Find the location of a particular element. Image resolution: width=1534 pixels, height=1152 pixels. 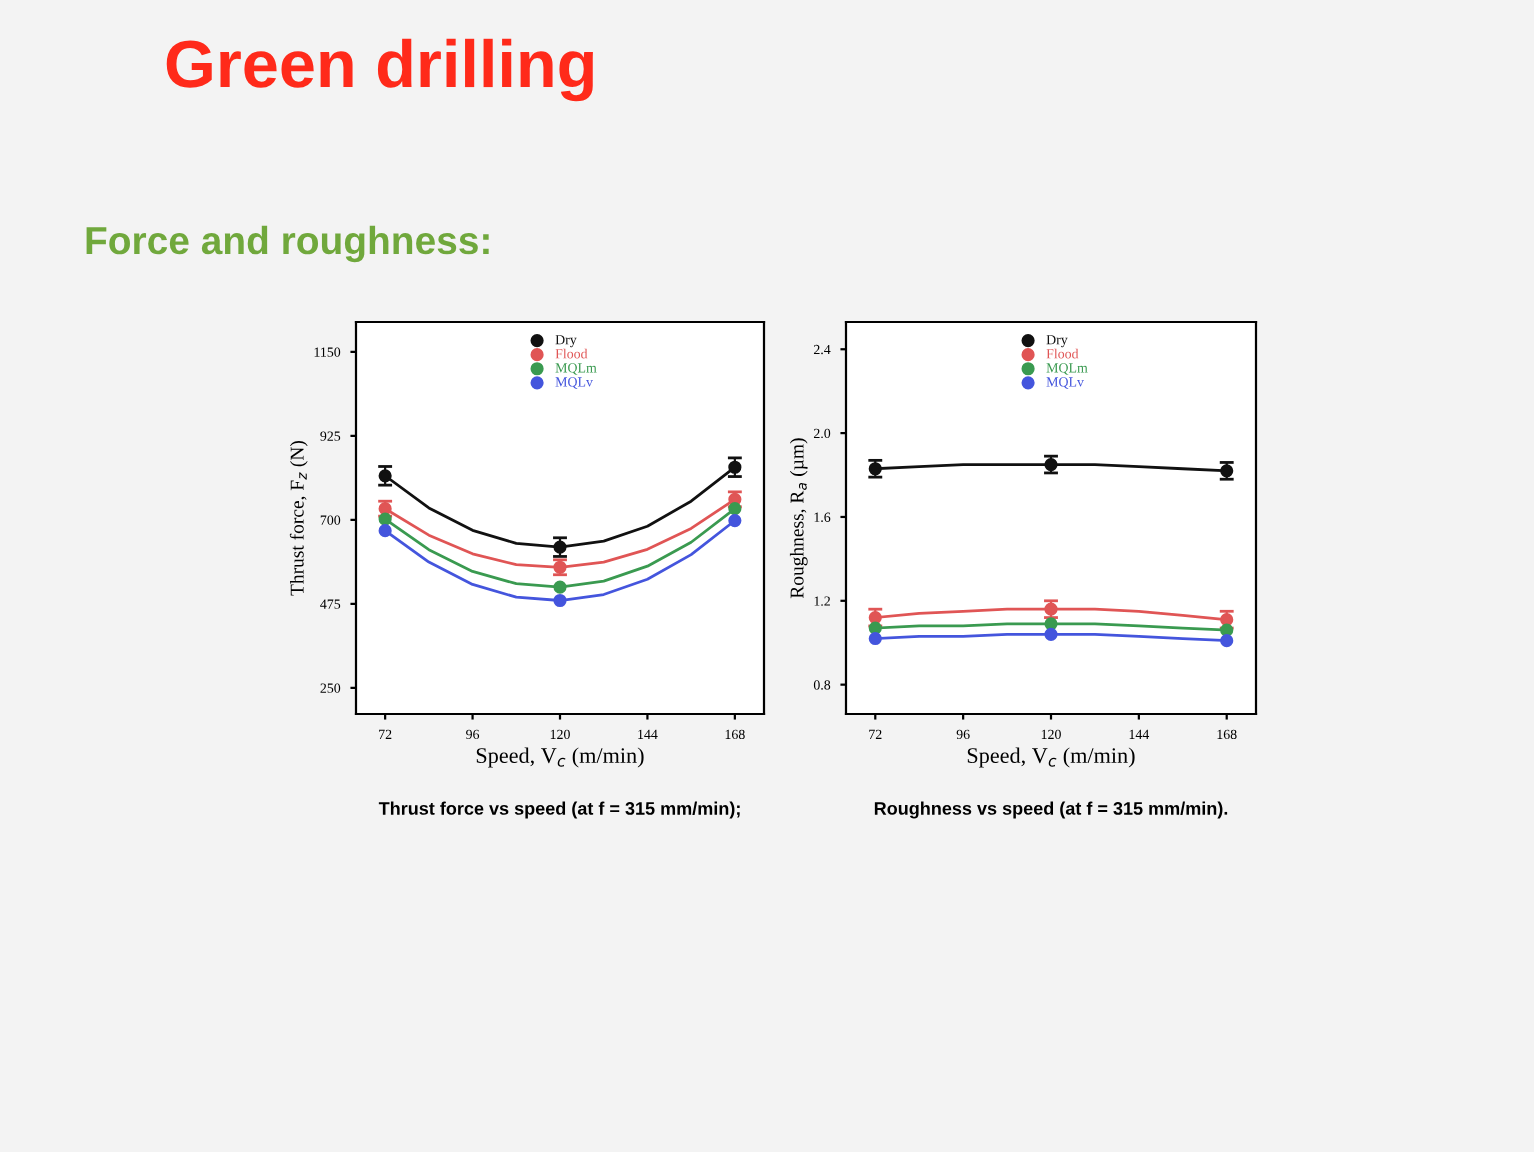

chart-title: Green drilling is located at coordinates (379, 70).